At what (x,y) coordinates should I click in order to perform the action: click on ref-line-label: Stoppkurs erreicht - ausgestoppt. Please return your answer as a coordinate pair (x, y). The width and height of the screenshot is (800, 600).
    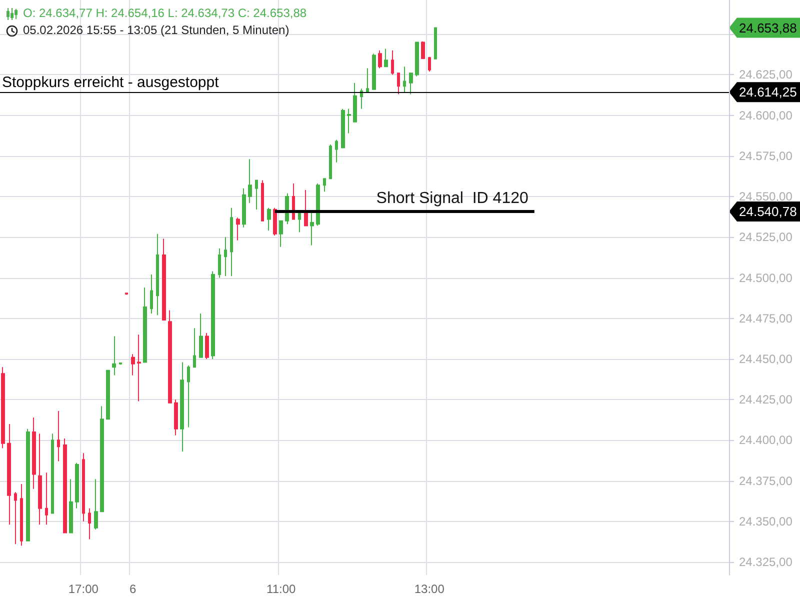
    Looking at the image, I should click on (111, 83).